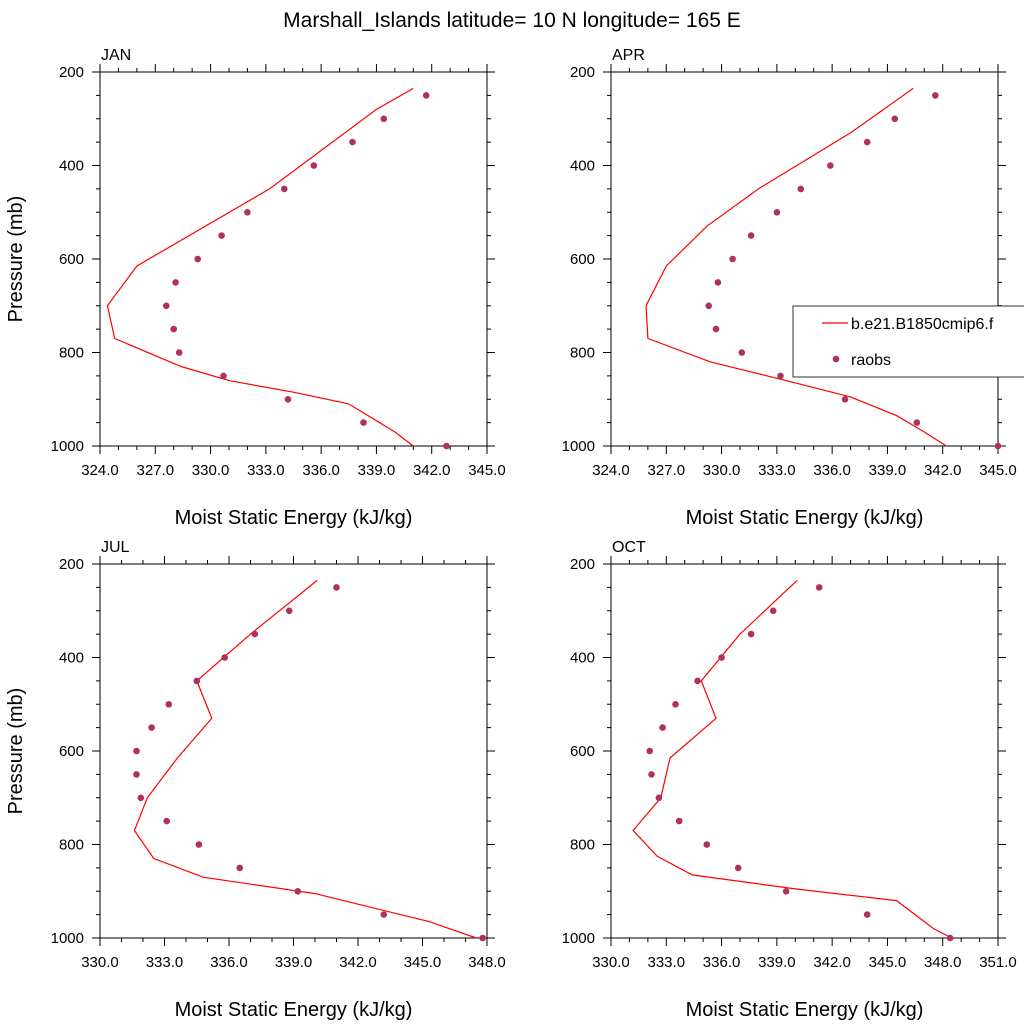  I want to click on panel-label: JUL, so click(115, 547).